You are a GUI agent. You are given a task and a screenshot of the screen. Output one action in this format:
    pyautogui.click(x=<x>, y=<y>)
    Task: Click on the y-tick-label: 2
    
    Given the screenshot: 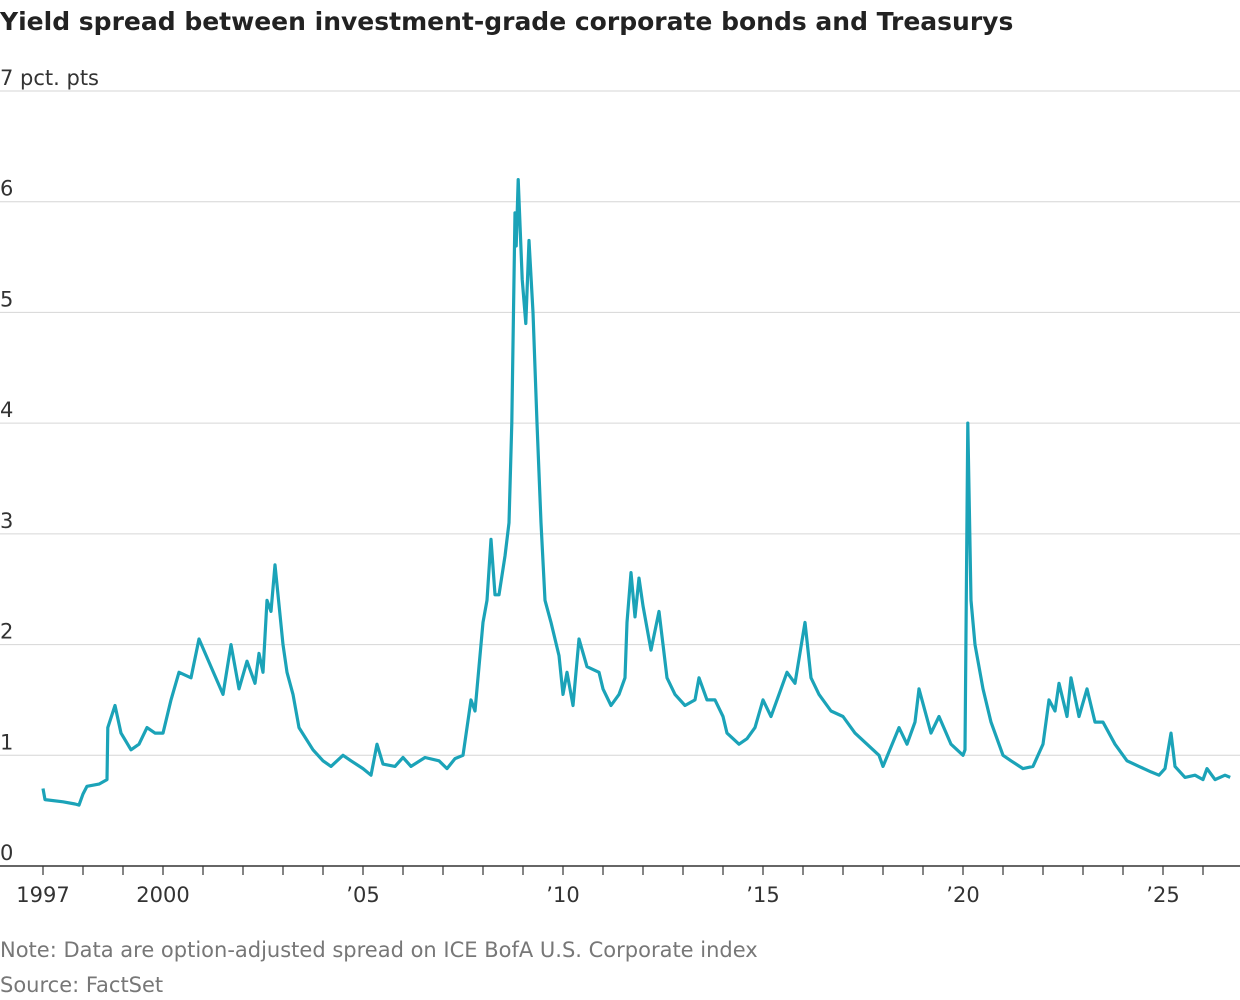 What is the action you would take?
    pyautogui.click(x=6, y=632)
    